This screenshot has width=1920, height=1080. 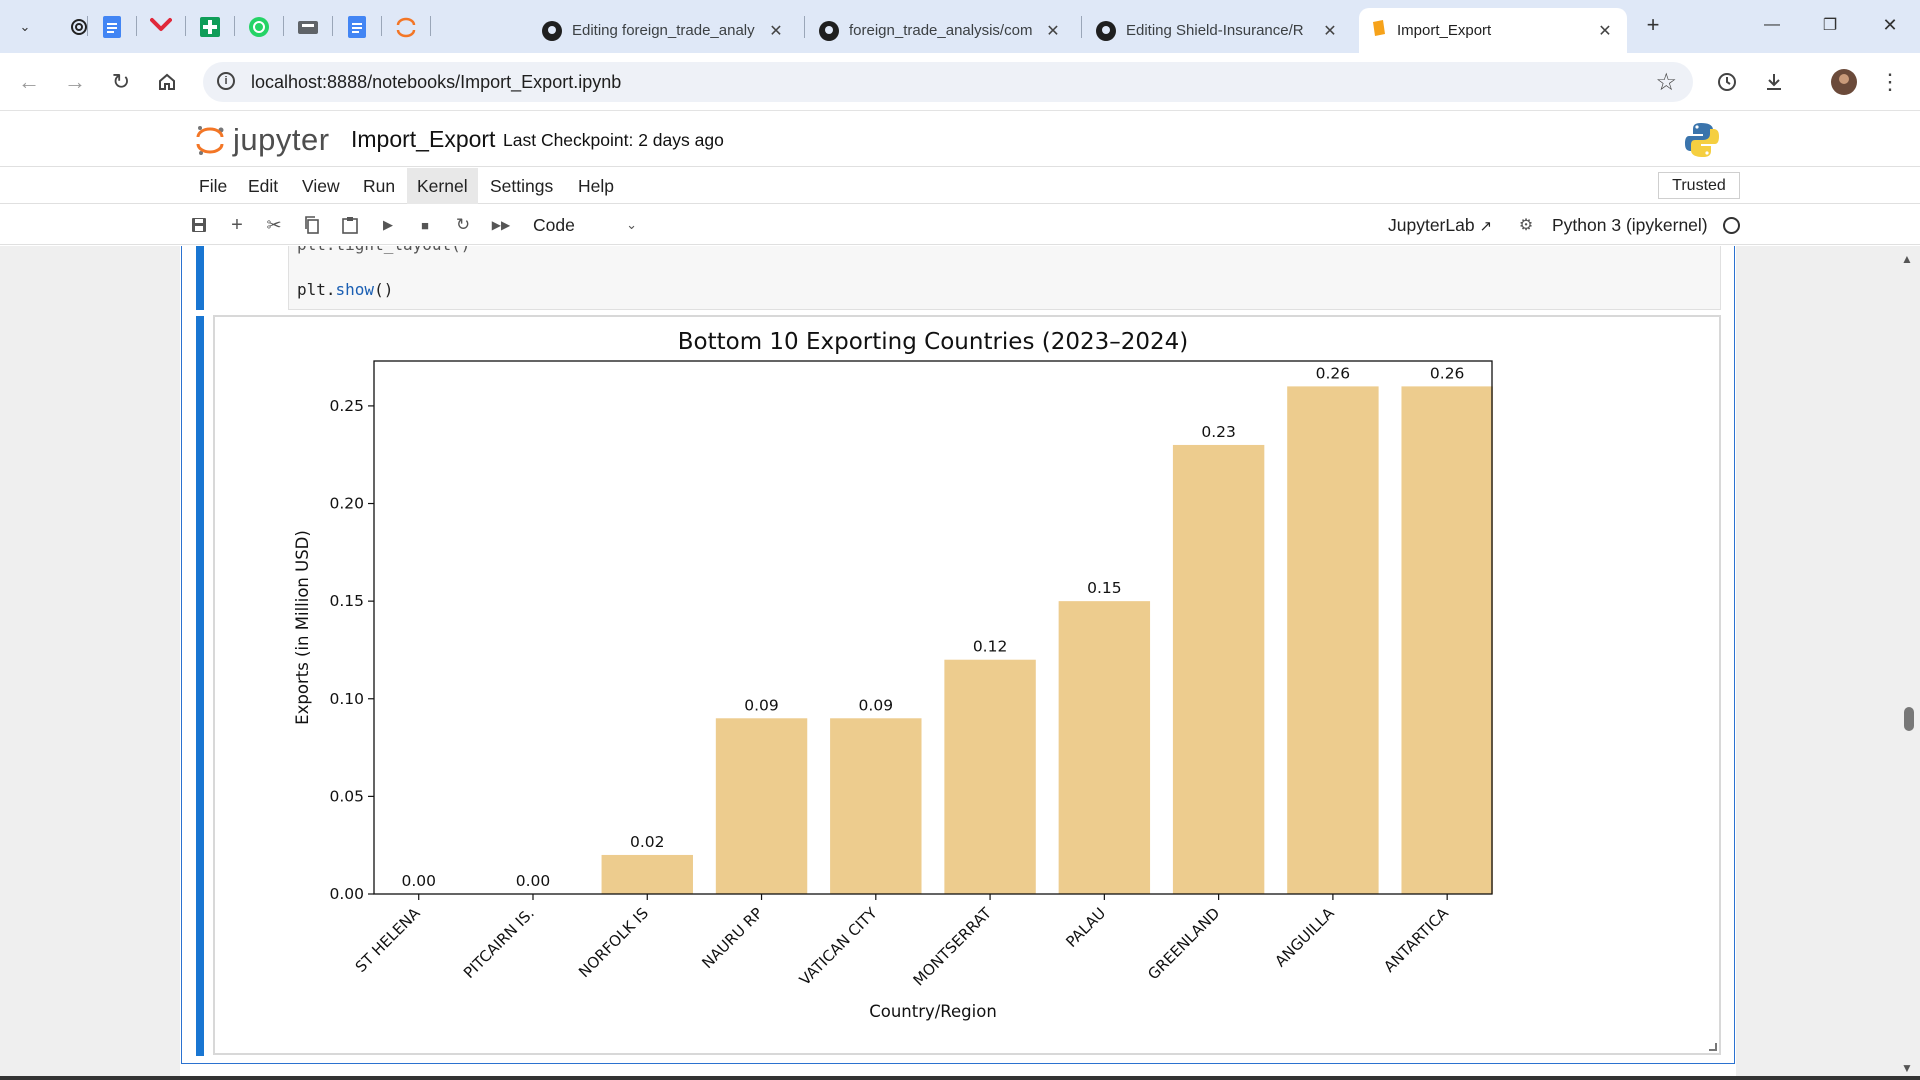 What do you see at coordinates (1890, 81) in the screenshot?
I see `browser-menu-icon: ⋮` at bounding box center [1890, 81].